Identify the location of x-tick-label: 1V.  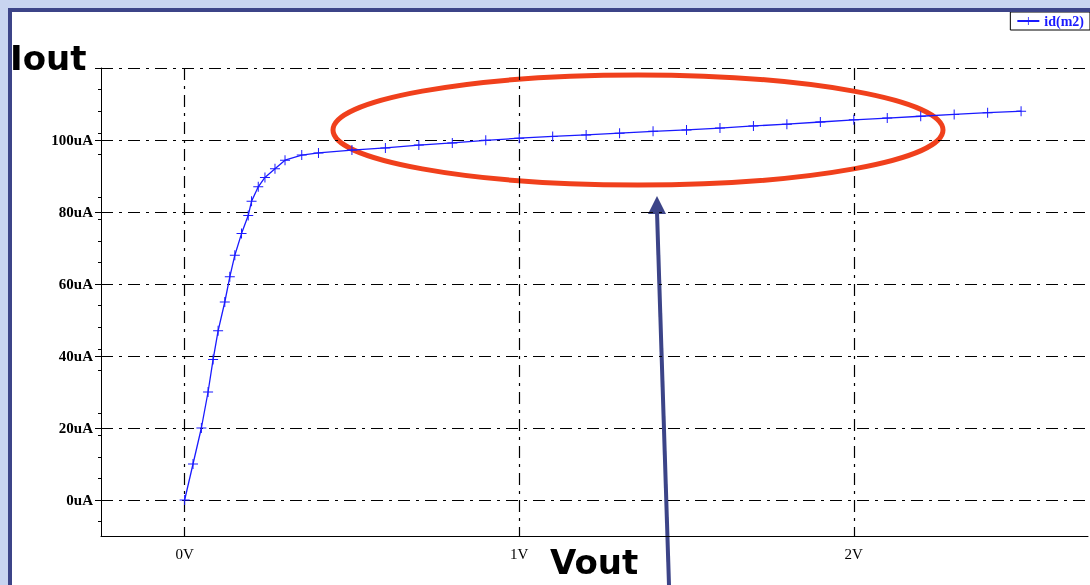
(519, 553).